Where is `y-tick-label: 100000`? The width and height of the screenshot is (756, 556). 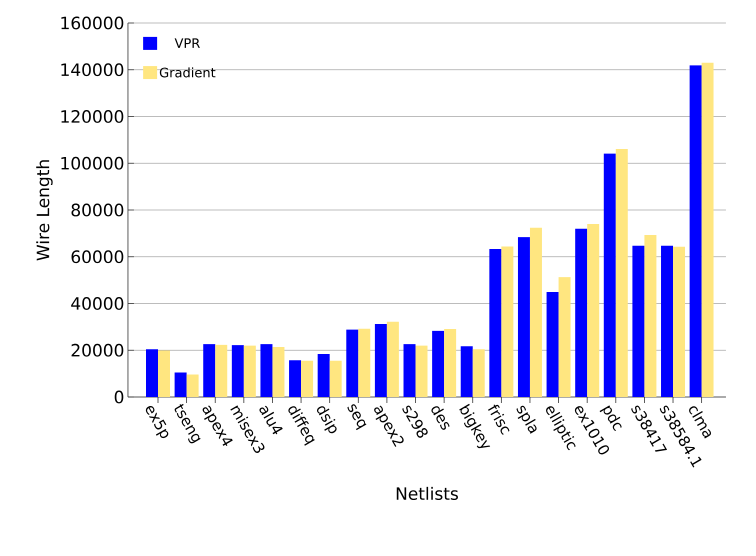 y-tick-label: 100000 is located at coordinates (92, 163).